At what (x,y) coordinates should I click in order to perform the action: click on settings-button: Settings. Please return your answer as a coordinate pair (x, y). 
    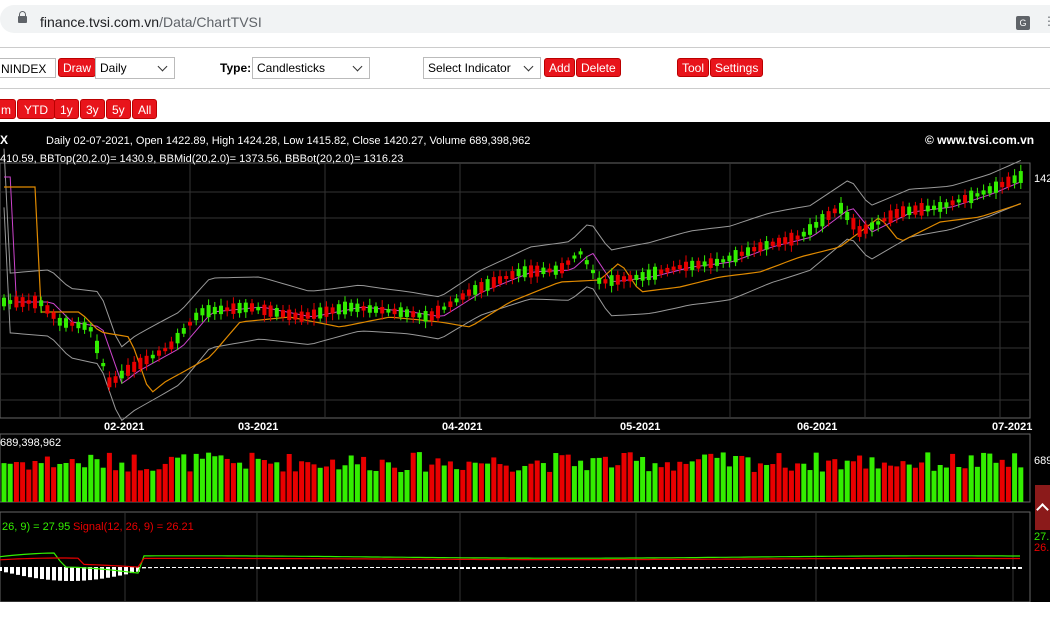
    Looking at the image, I should click on (737, 67).